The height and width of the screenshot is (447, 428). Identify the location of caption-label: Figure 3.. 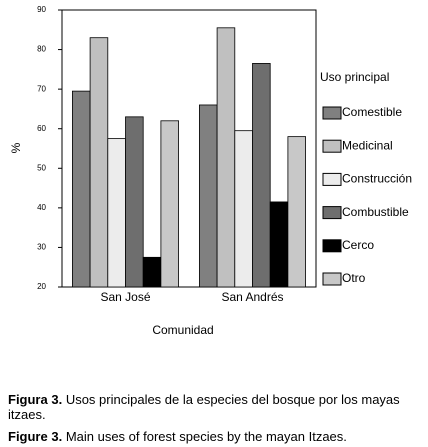
(35, 436).